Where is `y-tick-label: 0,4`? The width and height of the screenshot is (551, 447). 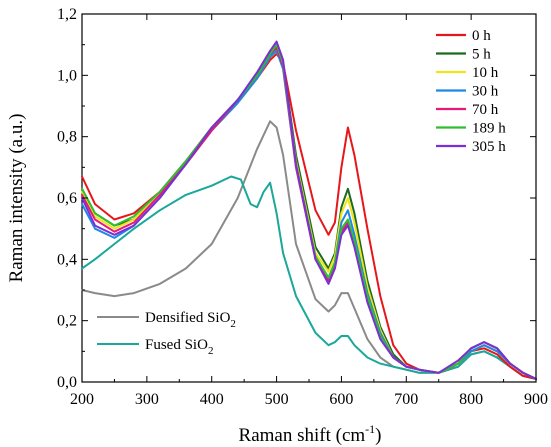
y-tick-label: 0,4 is located at coordinates (67, 259).